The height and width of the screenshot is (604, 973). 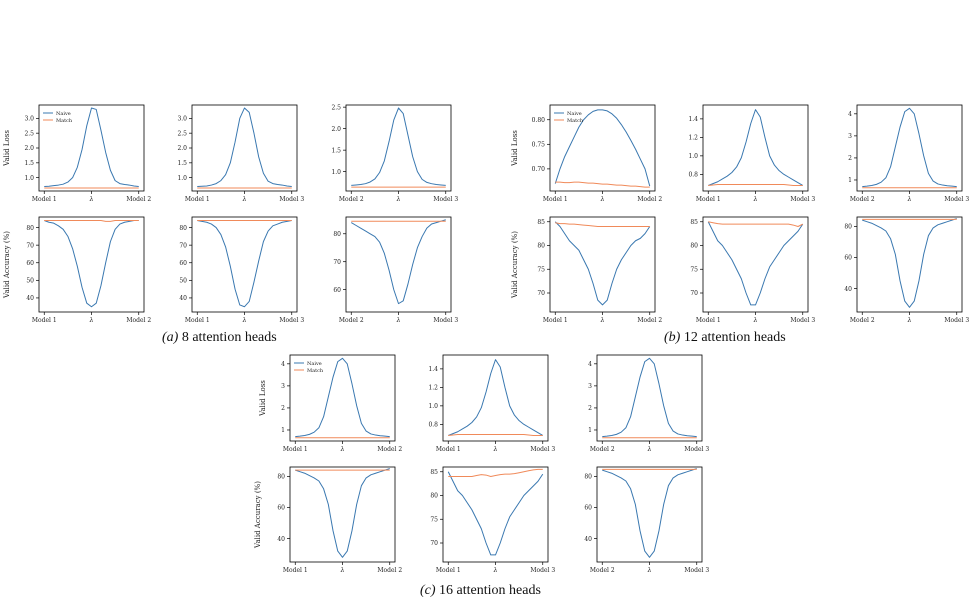 What do you see at coordinates (672, 337) in the screenshot?
I see `caption-b-label: (b)` at bounding box center [672, 337].